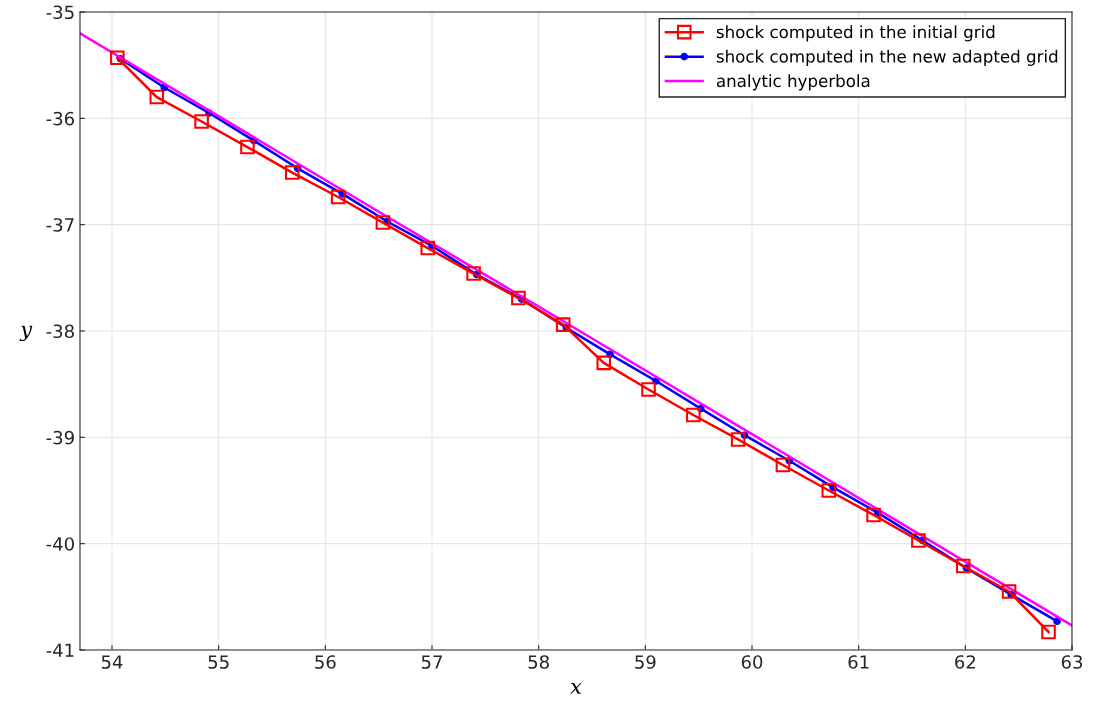  What do you see at coordinates (538, 662) in the screenshot?
I see `x-tick-label: 58` at bounding box center [538, 662].